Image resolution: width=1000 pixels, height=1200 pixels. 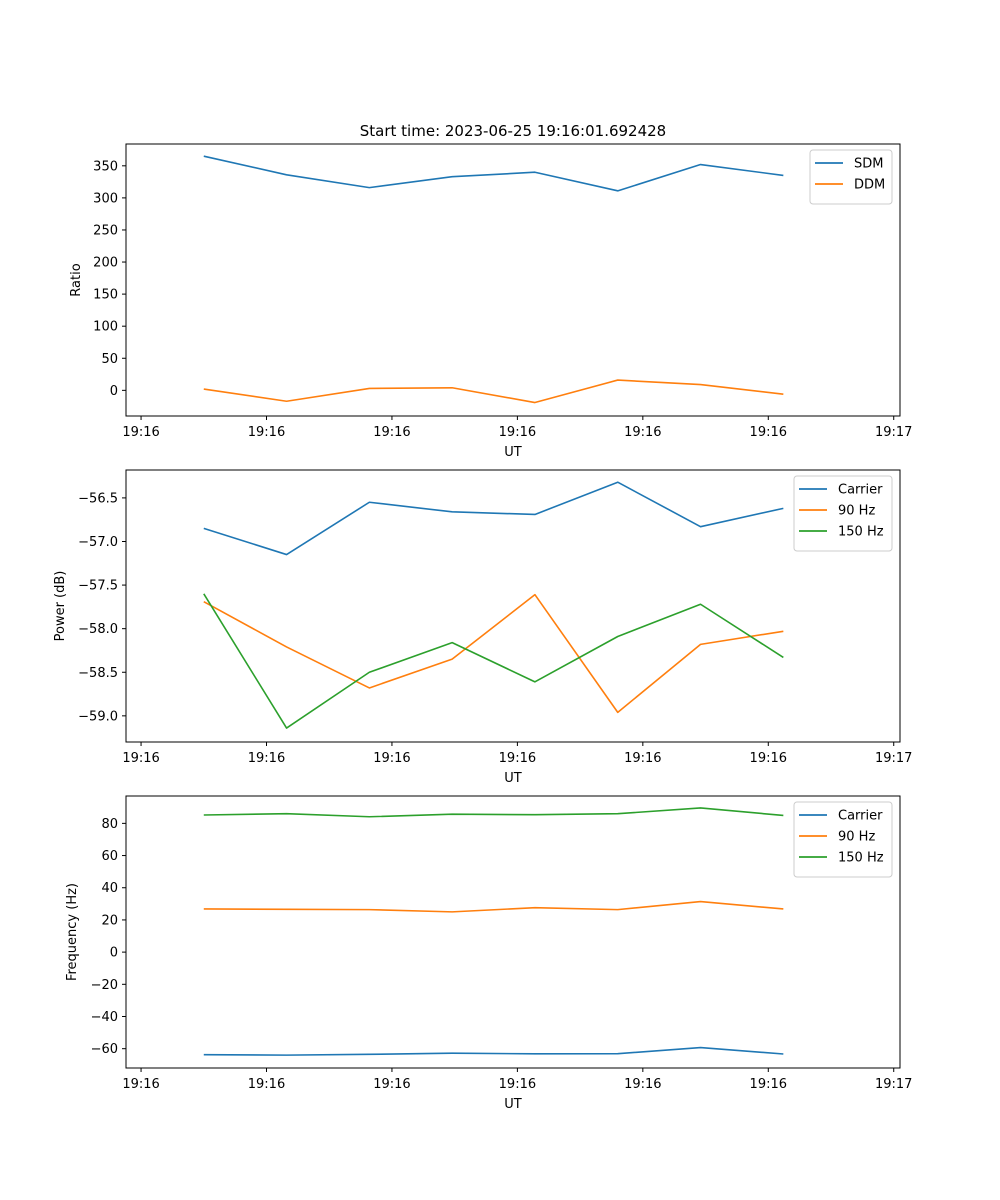 What do you see at coordinates (98, 629) in the screenshot?
I see `y-tick-label: −58.0` at bounding box center [98, 629].